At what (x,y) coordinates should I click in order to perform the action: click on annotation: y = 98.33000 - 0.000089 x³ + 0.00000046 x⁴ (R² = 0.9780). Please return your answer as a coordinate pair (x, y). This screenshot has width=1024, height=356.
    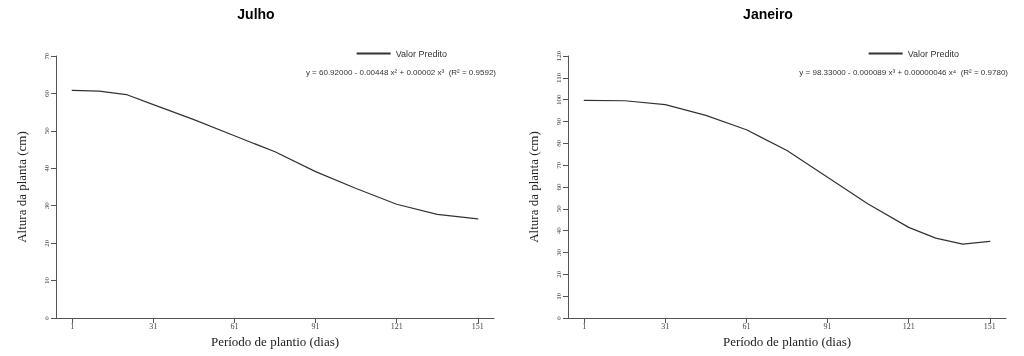
    Looking at the image, I should click on (904, 72).